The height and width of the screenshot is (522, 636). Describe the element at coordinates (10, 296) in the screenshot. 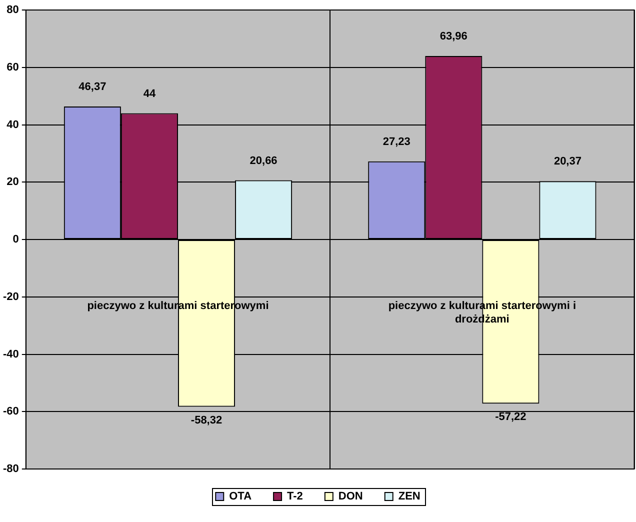

I see `y-tick-label: -20` at that location.